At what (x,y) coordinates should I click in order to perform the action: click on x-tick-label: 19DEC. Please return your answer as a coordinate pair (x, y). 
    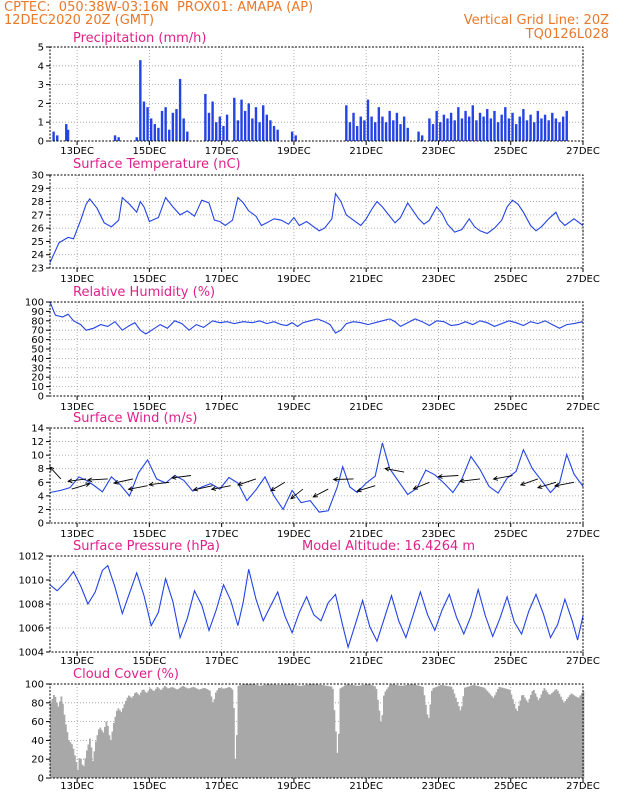
    Looking at the image, I should click on (294, 407).